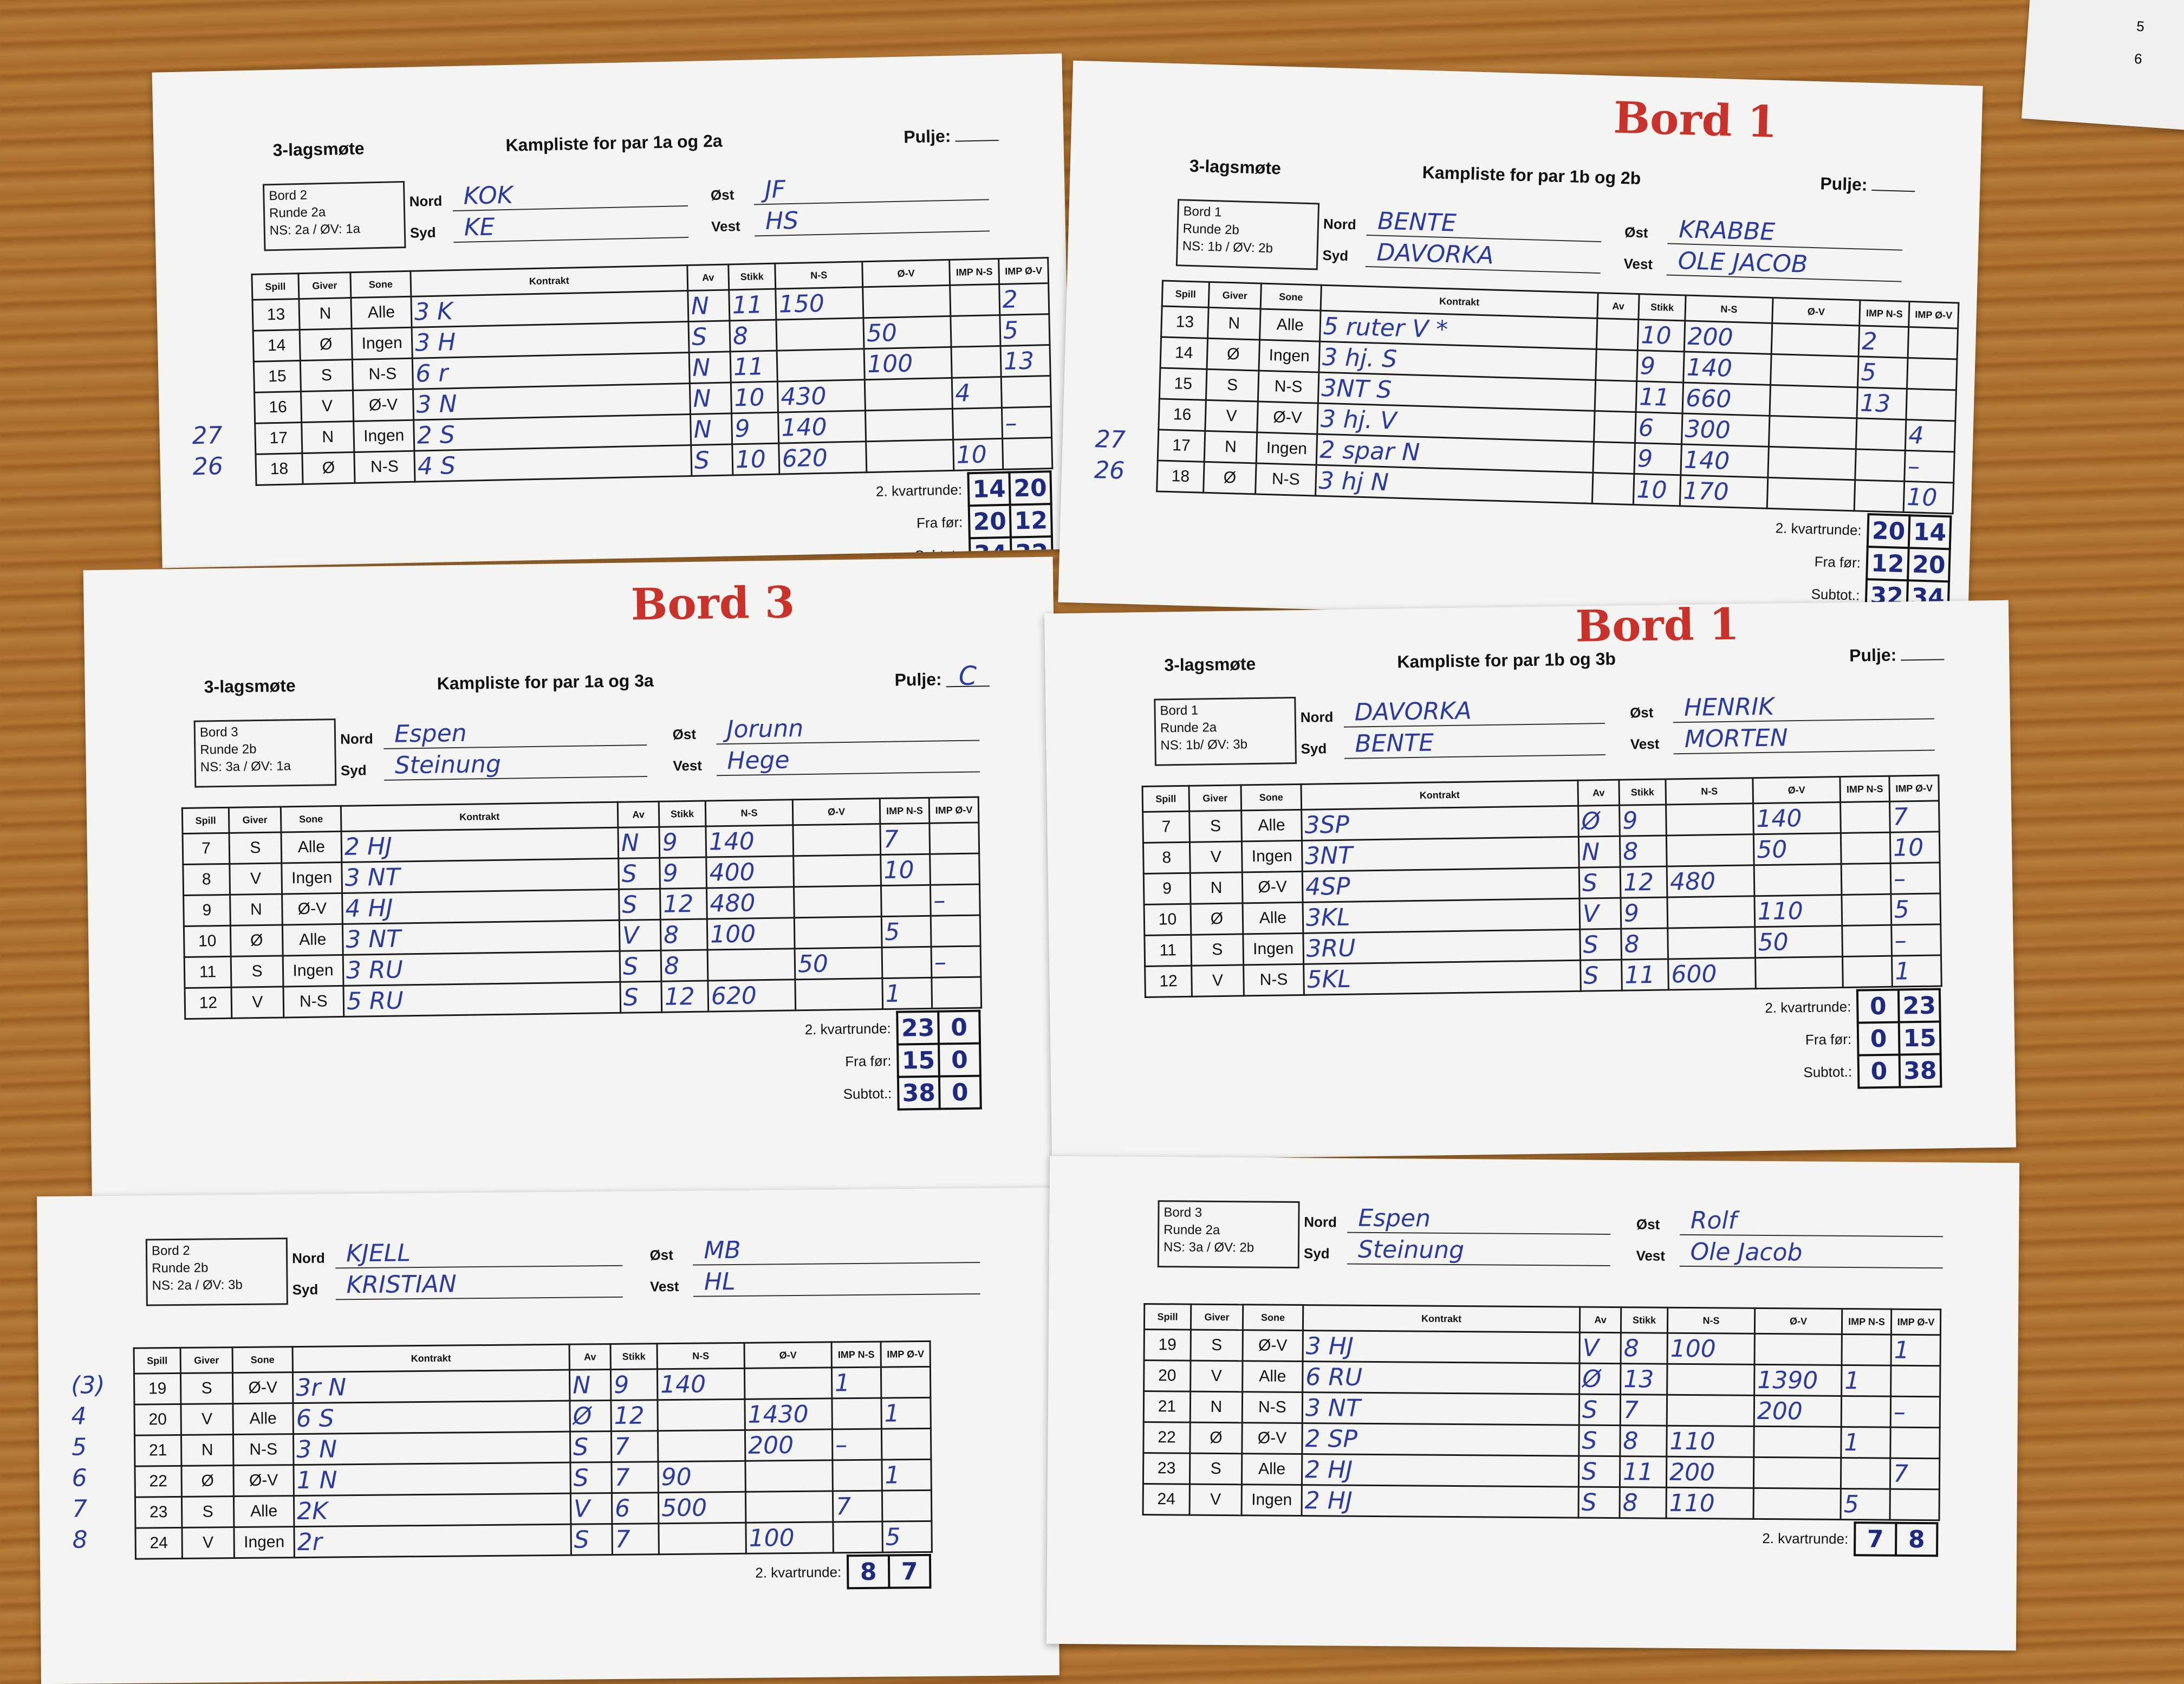 This screenshot has height=1684, width=2184. What do you see at coordinates (276, 315) in the screenshot?
I see `cell-board: 13` at bounding box center [276, 315].